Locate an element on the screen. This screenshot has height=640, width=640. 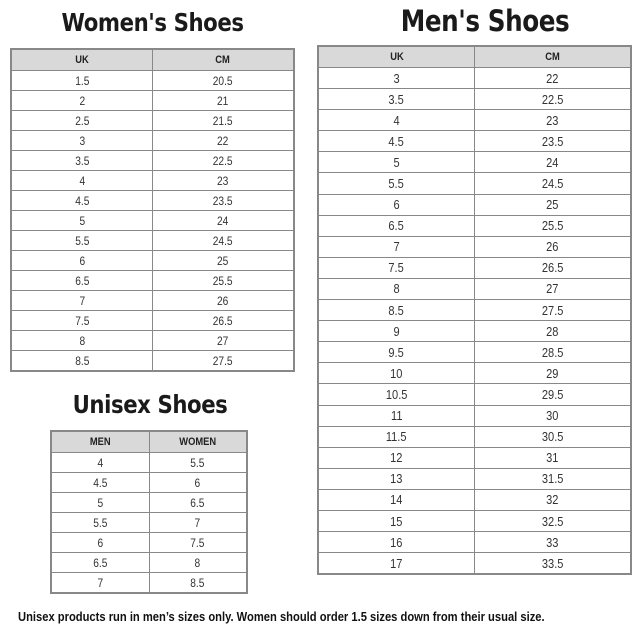
table-cell: 17 is located at coordinates (396, 563).